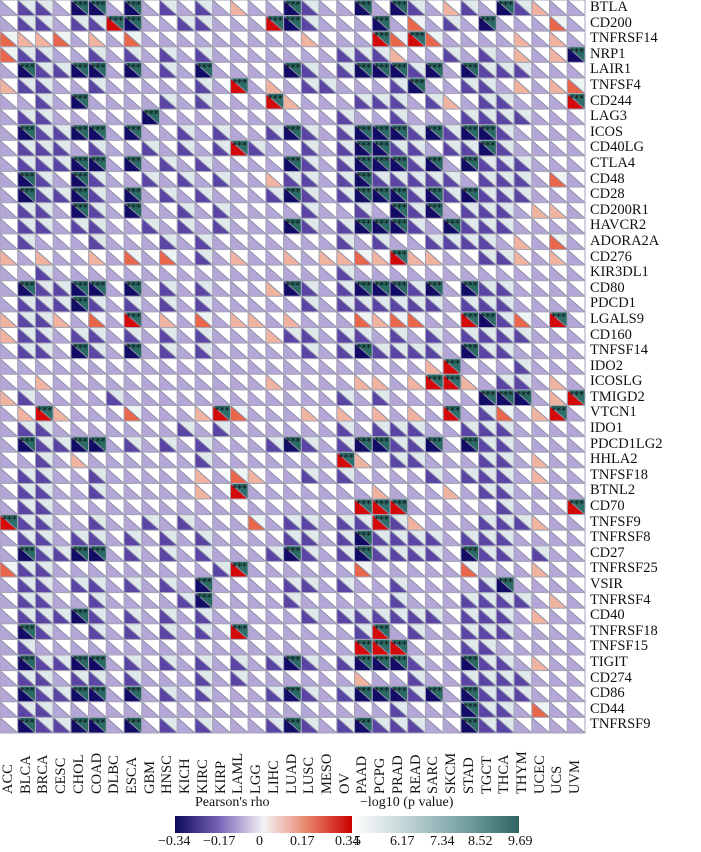 Image resolution: width=701 pixels, height=852 pixels. Describe the element at coordinates (232, 802) in the screenshot. I see `rho-legend-title: Pearson's rho` at that location.